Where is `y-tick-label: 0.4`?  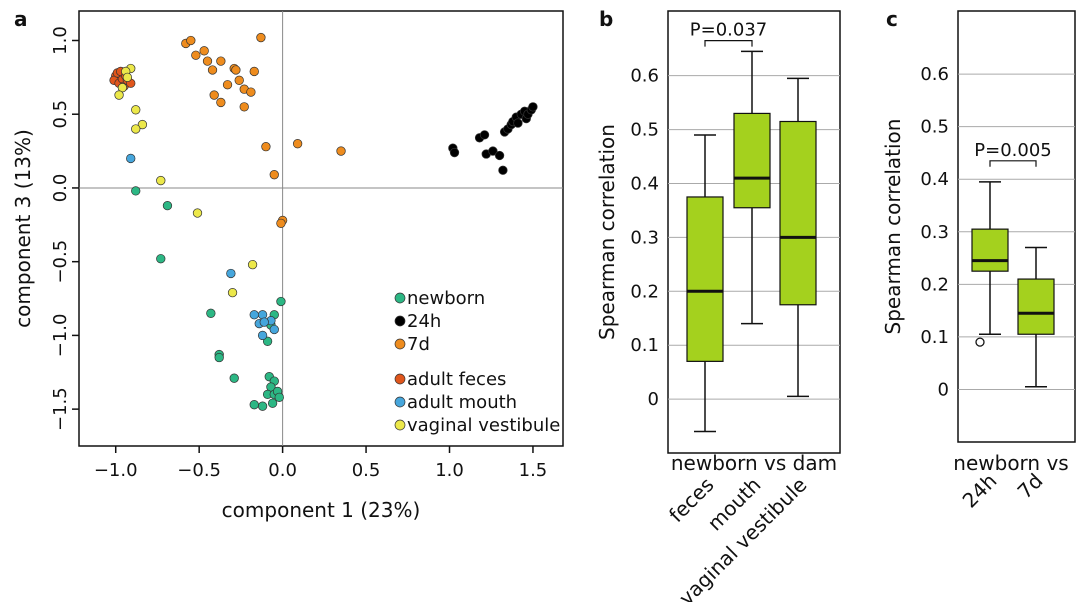
y-tick-label: 0.4 is located at coordinates (644, 183).